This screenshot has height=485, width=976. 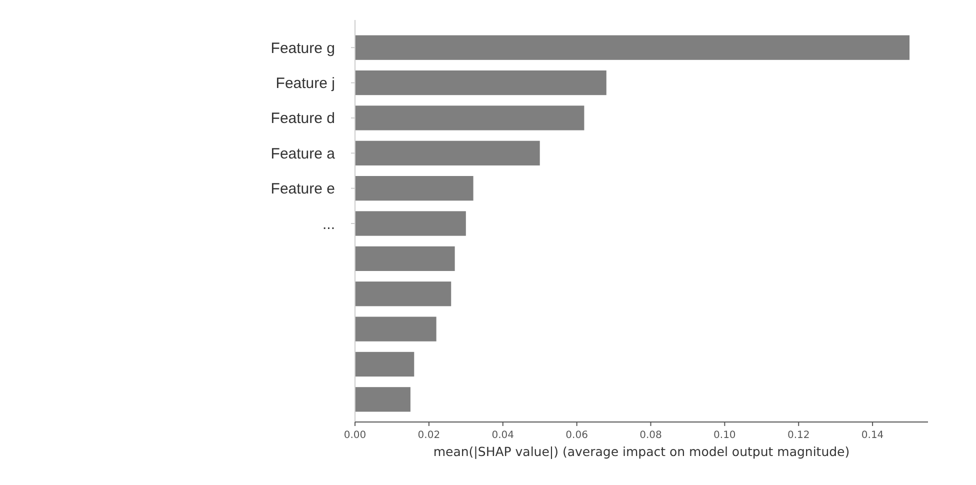 What do you see at coordinates (302, 189) in the screenshot?
I see `y-tick-label: Feature e` at bounding box center [302, 189].